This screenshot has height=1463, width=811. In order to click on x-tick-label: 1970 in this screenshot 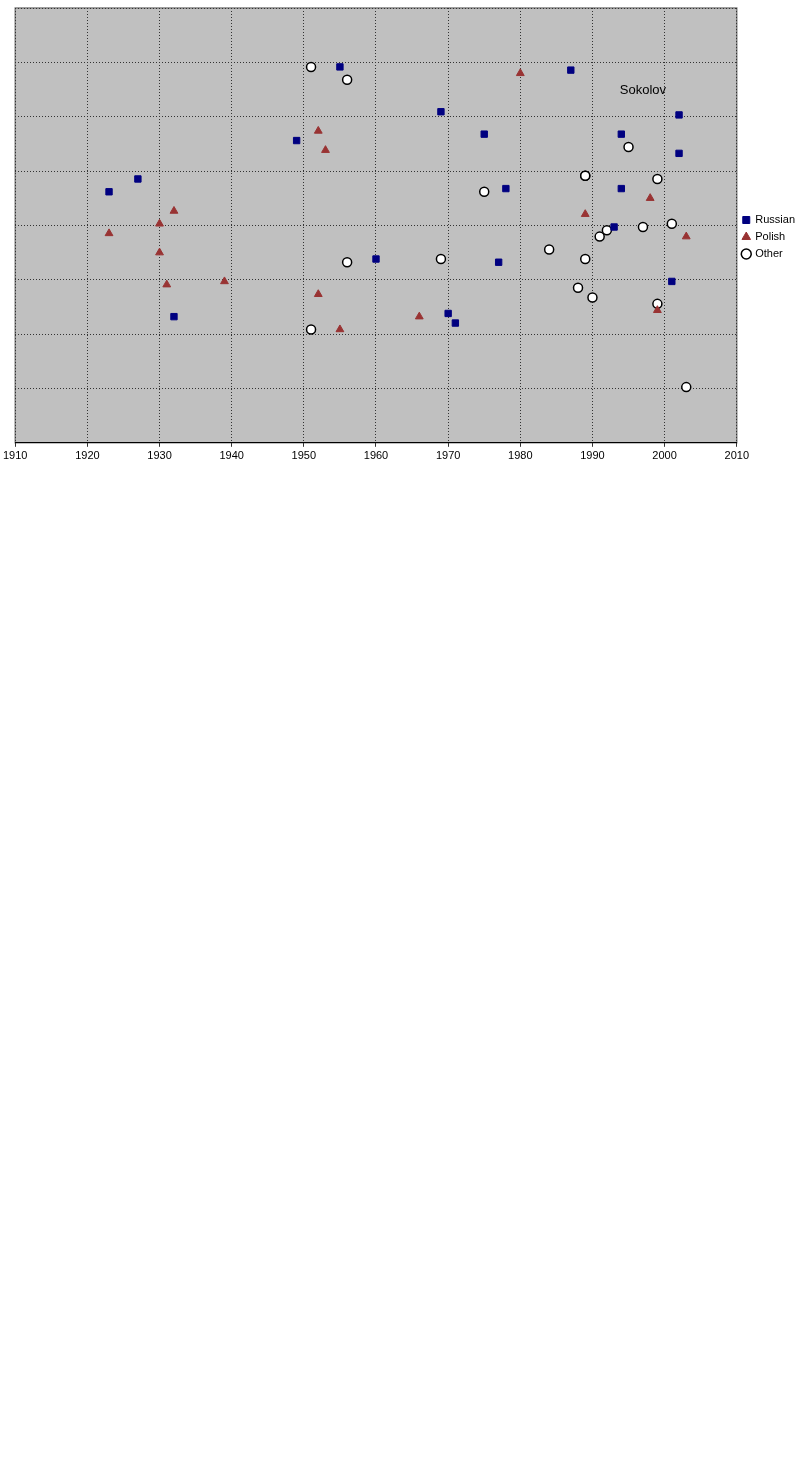, I will do `click(448, 455)`.